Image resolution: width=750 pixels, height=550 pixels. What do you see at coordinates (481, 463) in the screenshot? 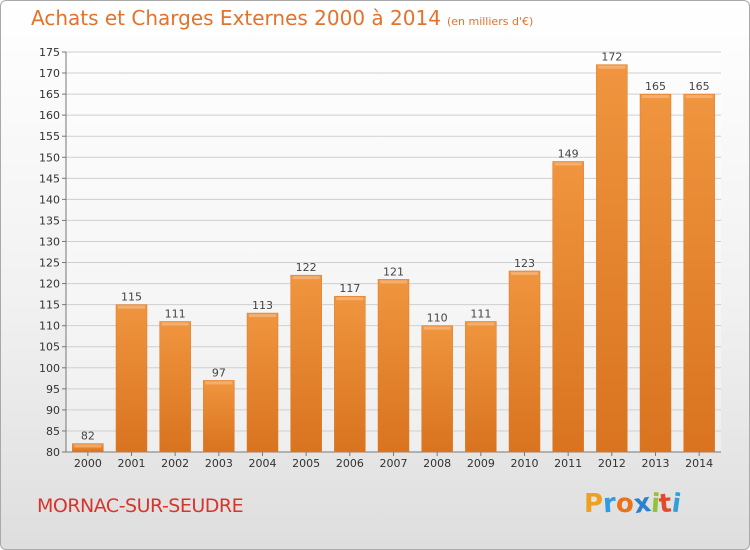
I see `x-tick-label: 2009` at bounding box center [481, 463].